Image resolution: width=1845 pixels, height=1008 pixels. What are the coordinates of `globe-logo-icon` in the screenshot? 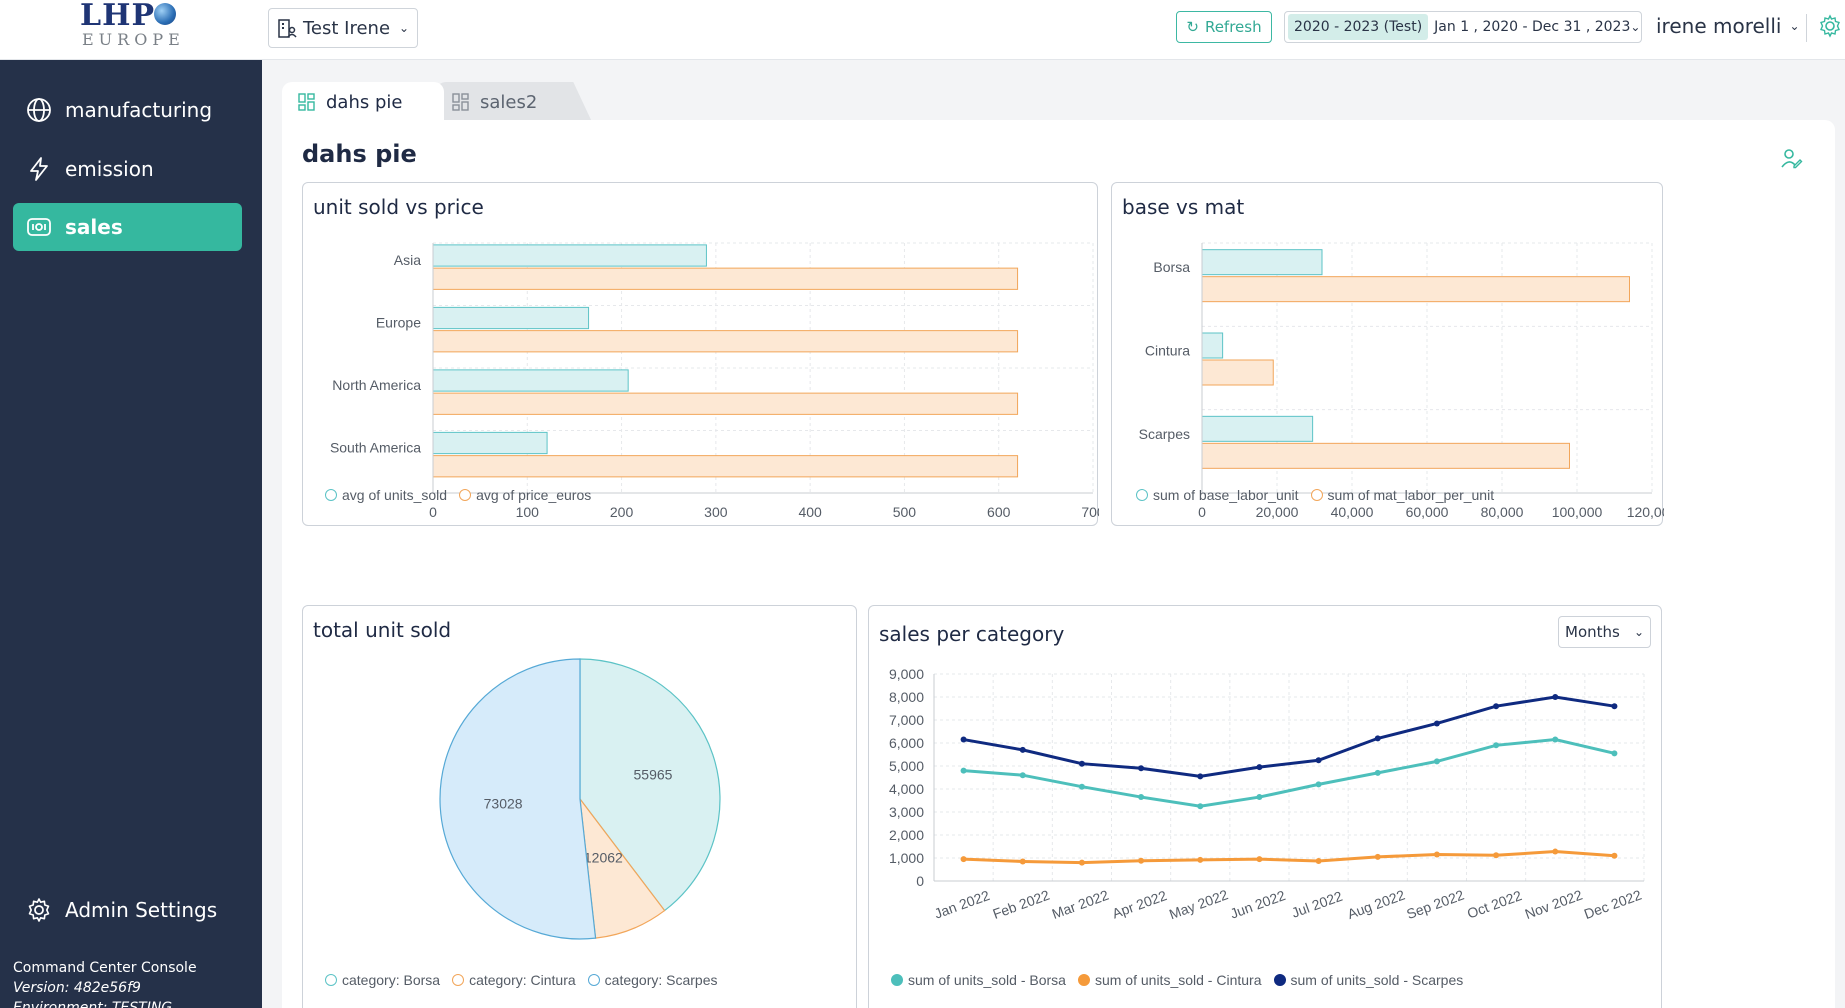 It's located at (165, 14).